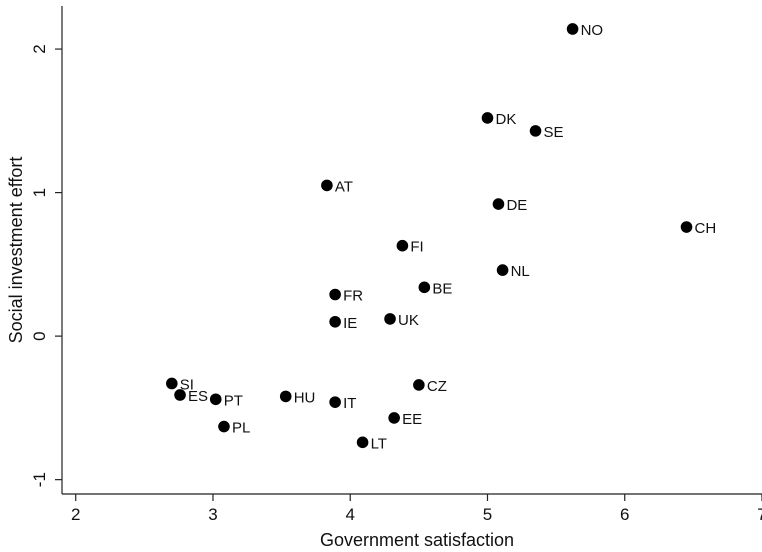 The height and width of the screenshot is (552, 762). What do you see at coordinates (350, 514) in the screenshot?
I see `x-tick-label: 4` at bounding box center [350, 514].